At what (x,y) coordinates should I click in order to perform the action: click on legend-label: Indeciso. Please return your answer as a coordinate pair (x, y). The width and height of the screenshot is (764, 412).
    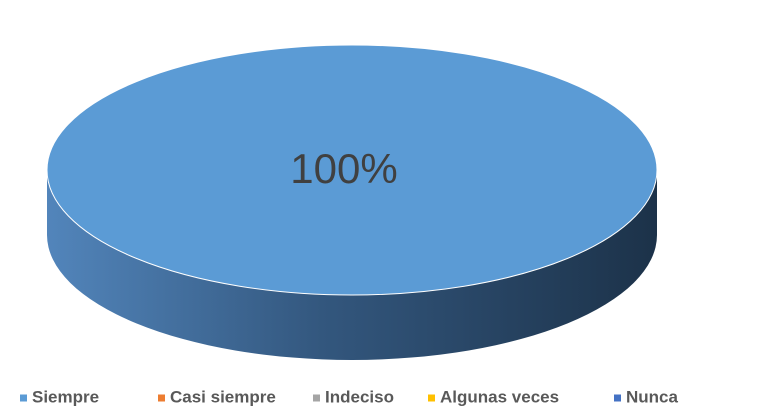
    Looking at the image, I should click on (359, 396).